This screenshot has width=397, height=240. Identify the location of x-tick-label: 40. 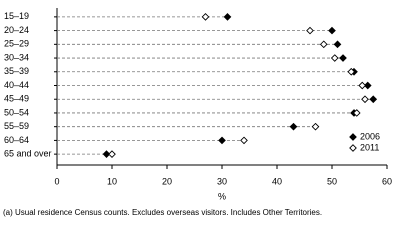
(277, 181).